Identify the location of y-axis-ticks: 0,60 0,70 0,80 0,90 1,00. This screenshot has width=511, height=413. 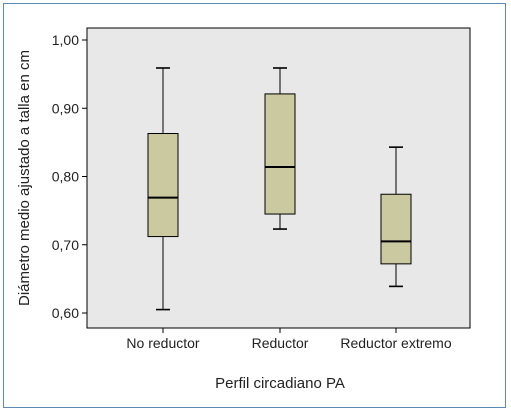
(69, 176).